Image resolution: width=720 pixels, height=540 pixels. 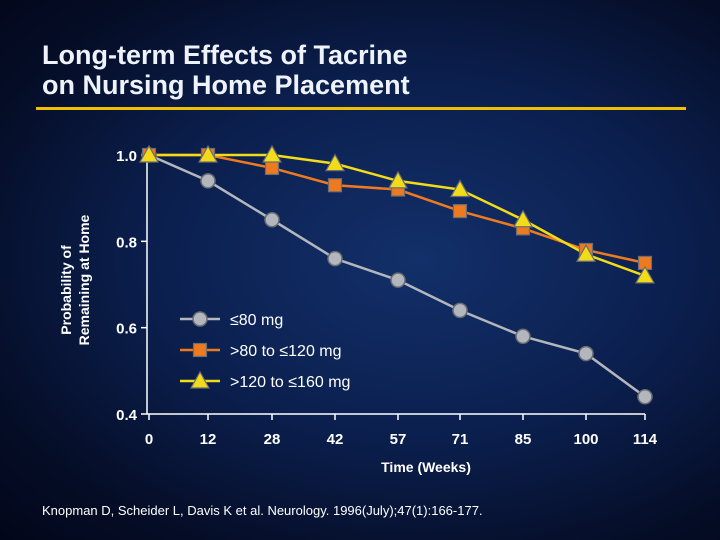 What do you see at coordinates (335, 439) in the screenshot?
I see `x-tick-label: 42` at bounding box center [335, 439].